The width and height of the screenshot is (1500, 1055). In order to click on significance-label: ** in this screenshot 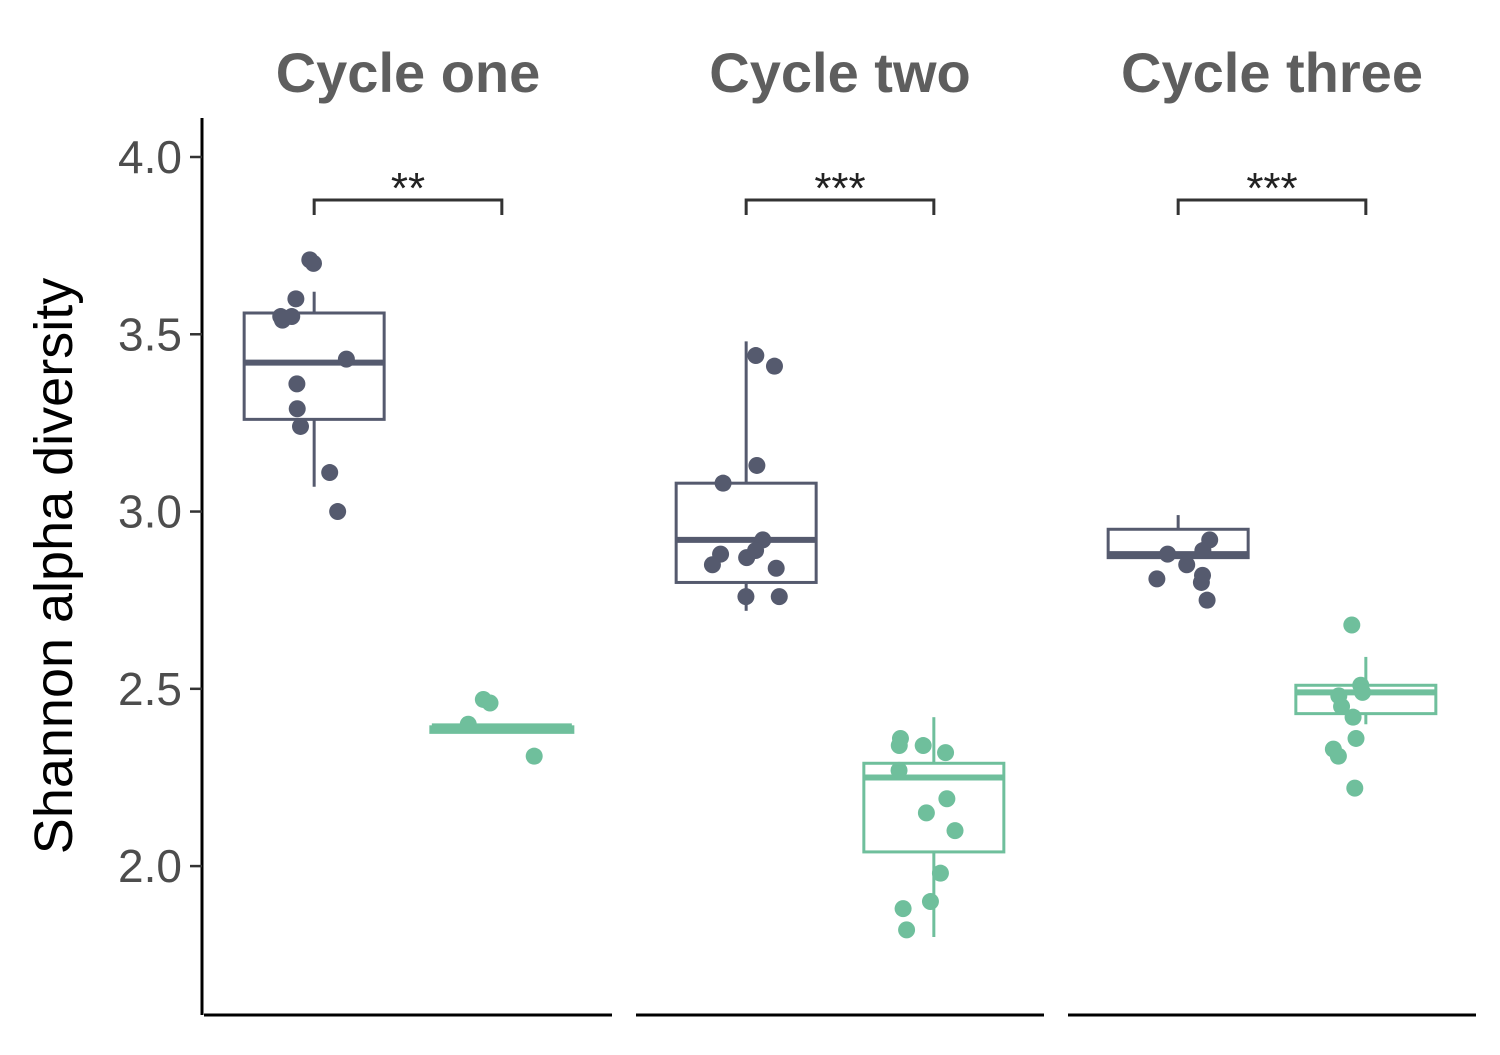, I will do `click(408, 188)`.